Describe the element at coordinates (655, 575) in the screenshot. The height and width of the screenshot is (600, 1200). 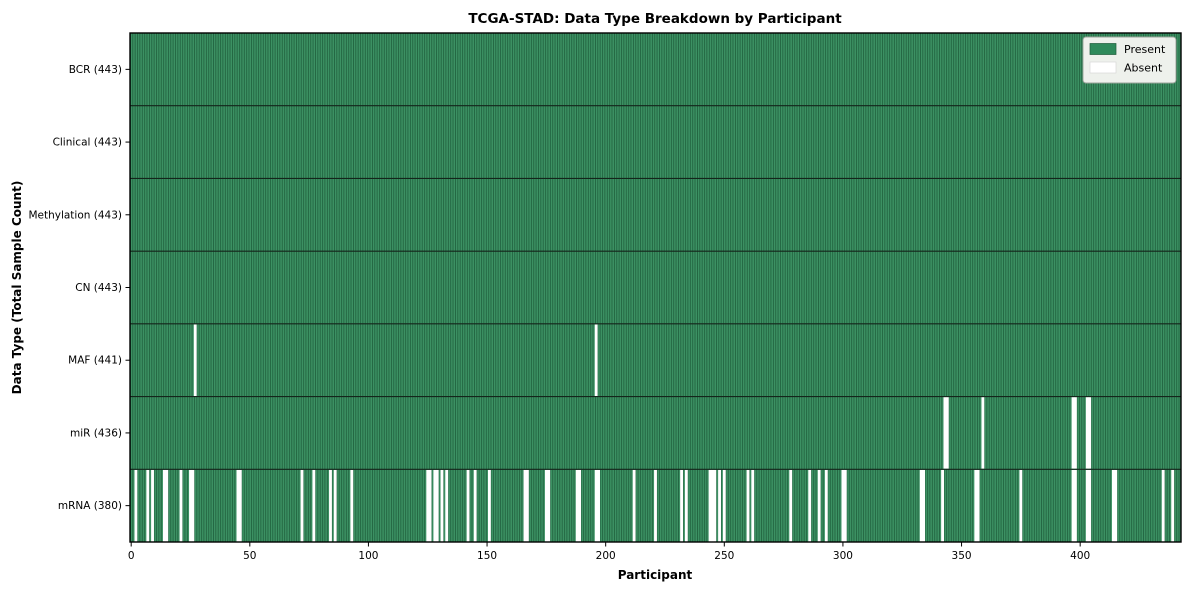
I see `x-axis-label: Participant` at that location.